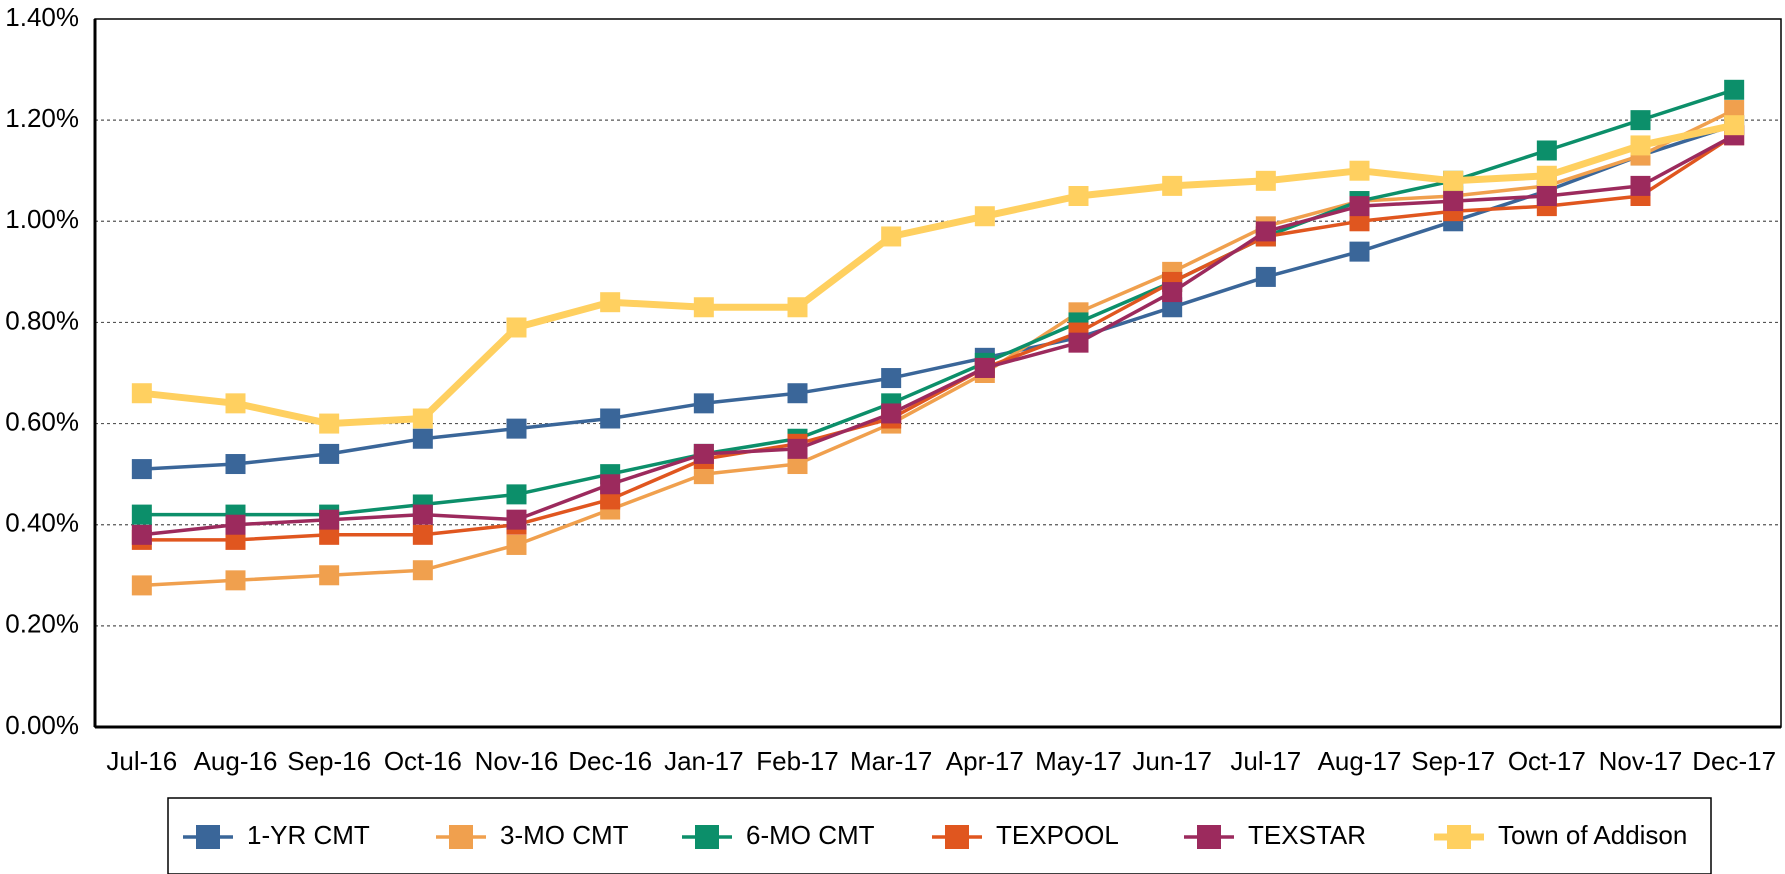 The width and height of the screenshot is (1785, 874). Describe the element at coordinates (1547, 761) in the screenshot. I see `x-tick-label: Oct-17` at that location.